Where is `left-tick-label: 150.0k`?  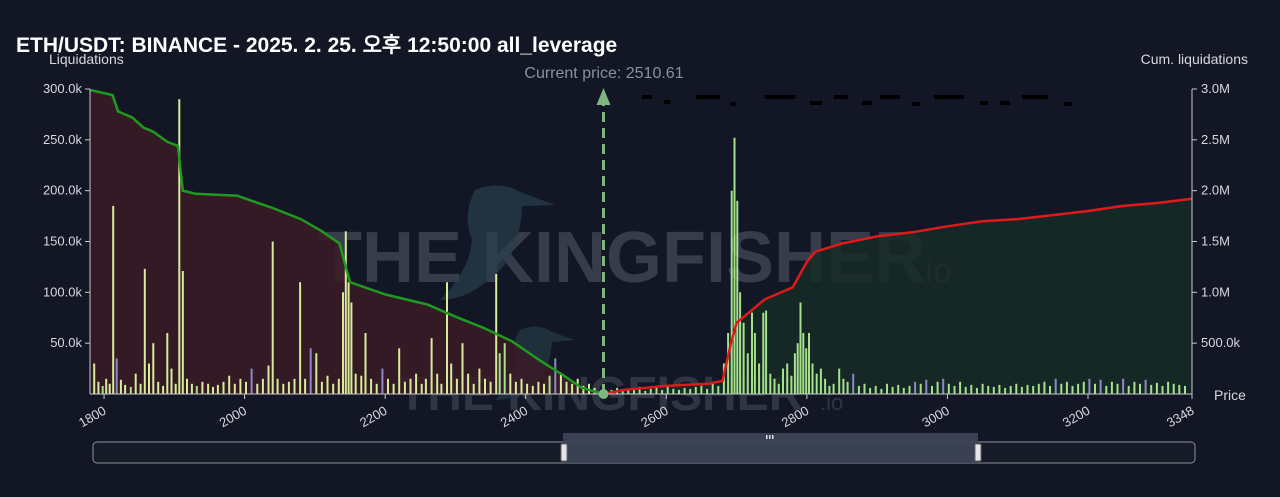
left-tick-label: 150.0k is located at coordinates (63, 241).